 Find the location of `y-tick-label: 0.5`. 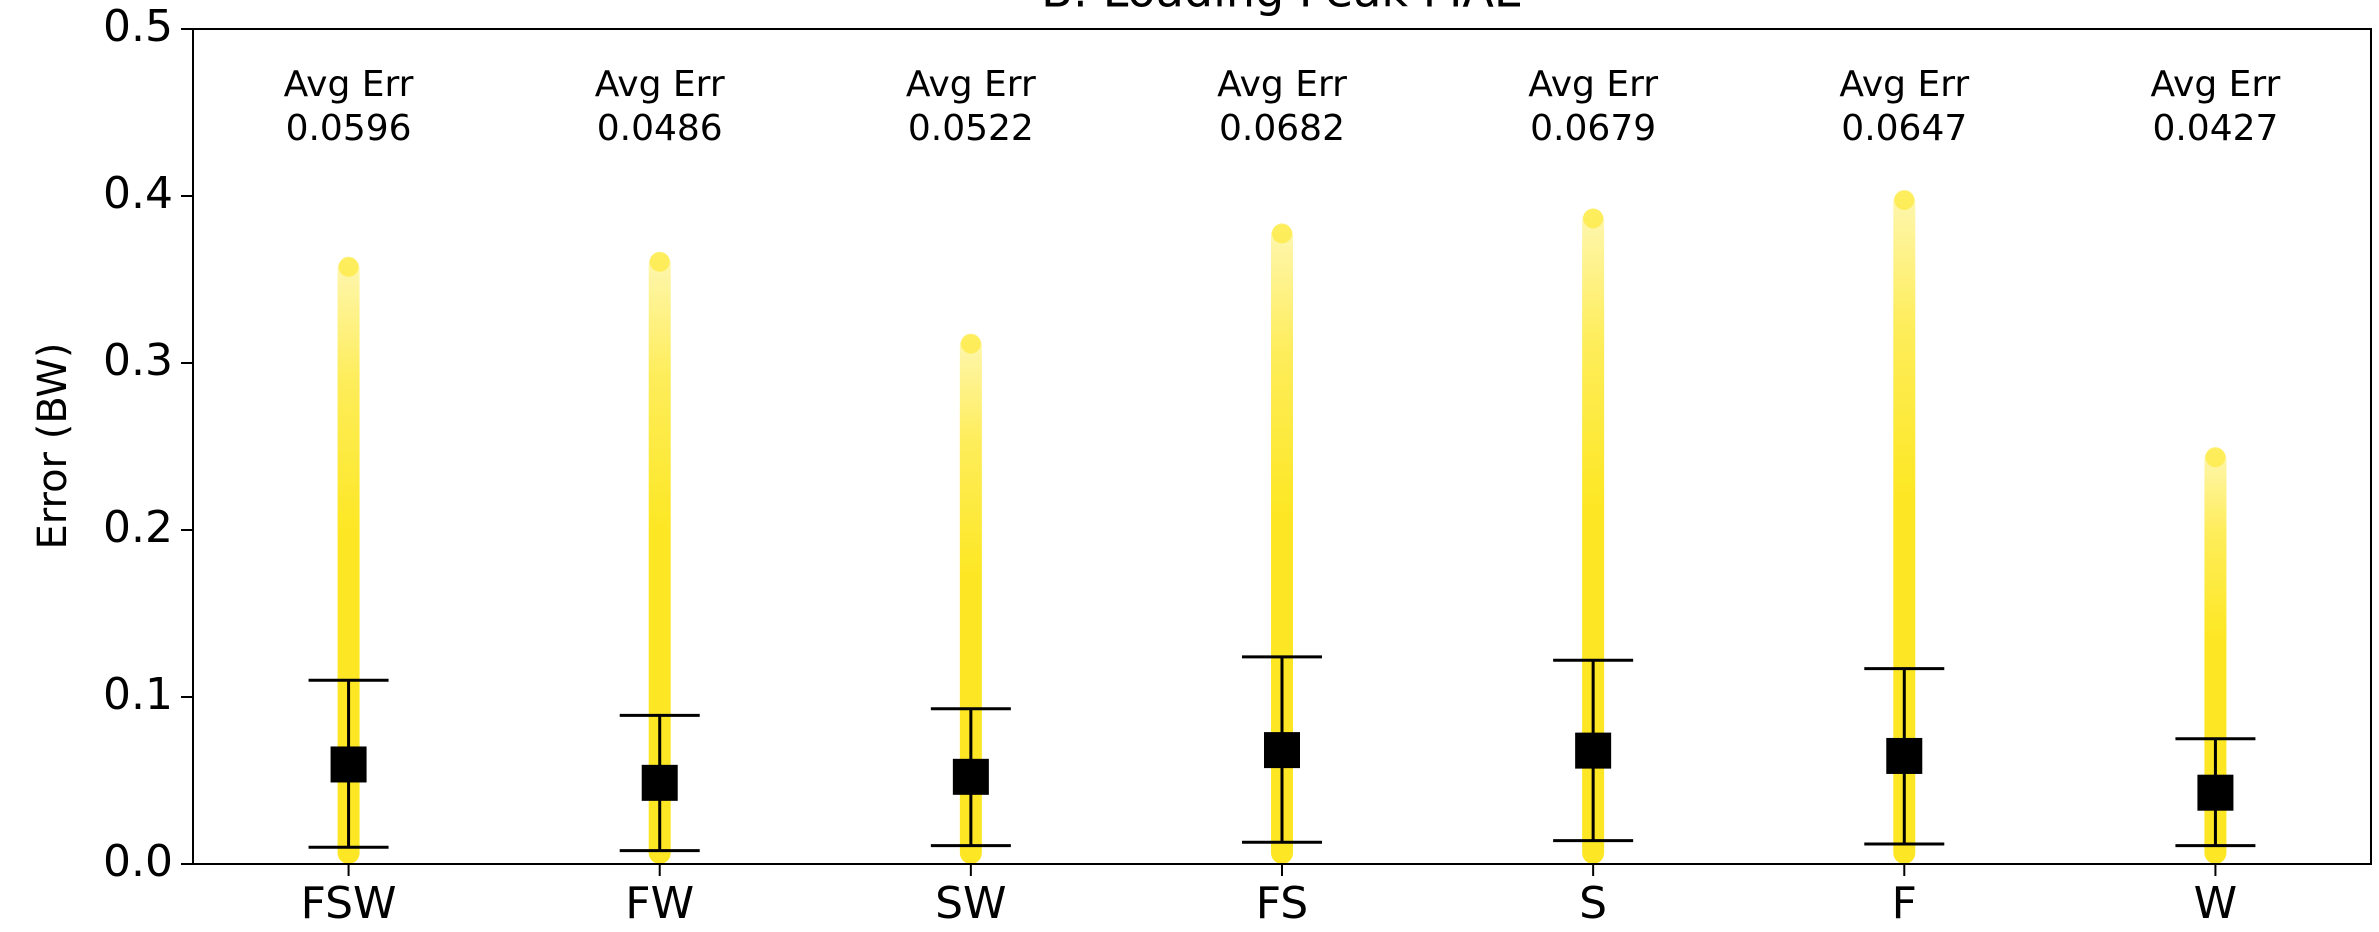

y-tick-label: 0.5 is located at coordinates (138, 26).